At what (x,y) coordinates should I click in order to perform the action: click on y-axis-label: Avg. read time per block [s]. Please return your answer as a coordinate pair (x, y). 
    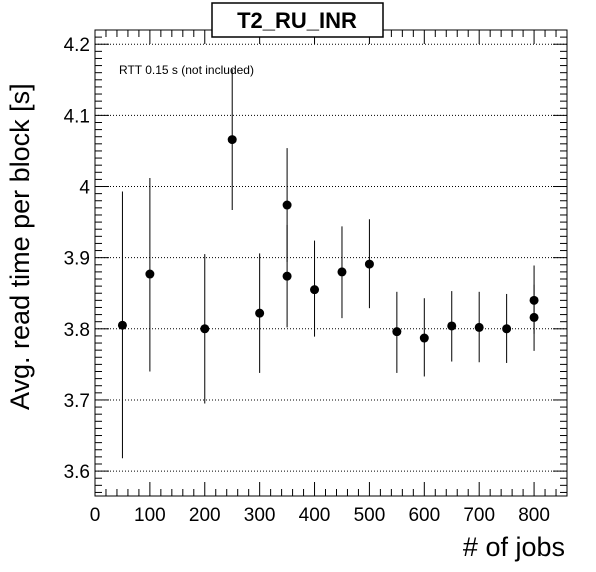
    Looking at the image, I should click on (20, 246).